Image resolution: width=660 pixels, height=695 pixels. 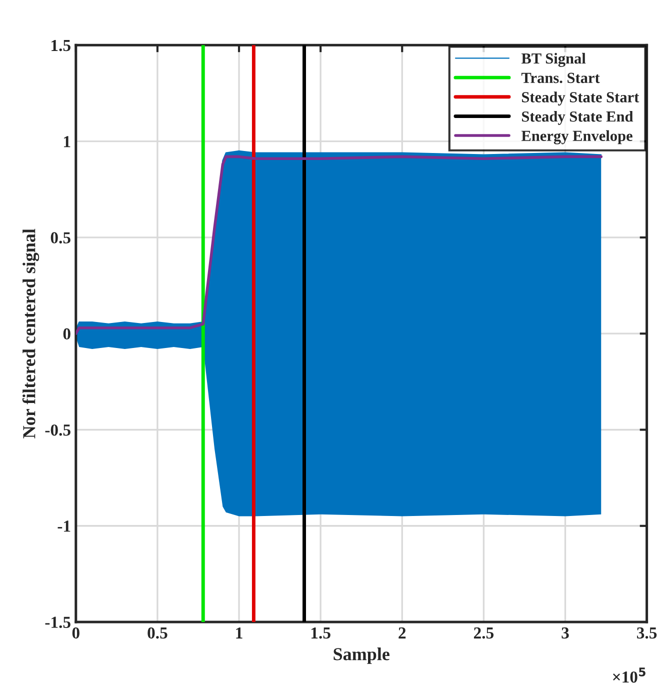 I want to click on x-tick-label: 0.5, so click(x=158, y=633).